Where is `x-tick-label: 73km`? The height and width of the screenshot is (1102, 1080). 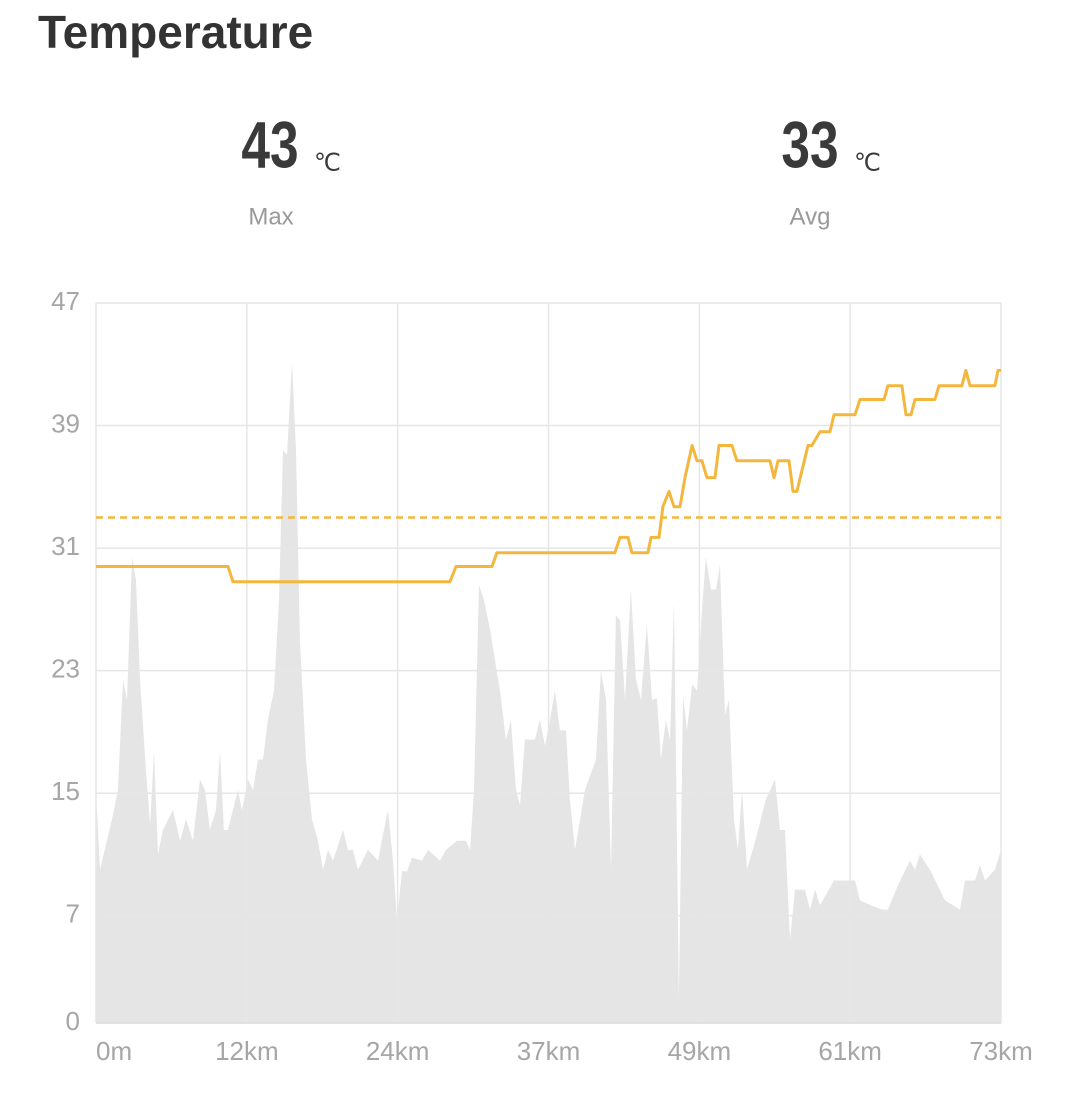 x-tick-label: 73km is located at coordinates (1001, 1051).